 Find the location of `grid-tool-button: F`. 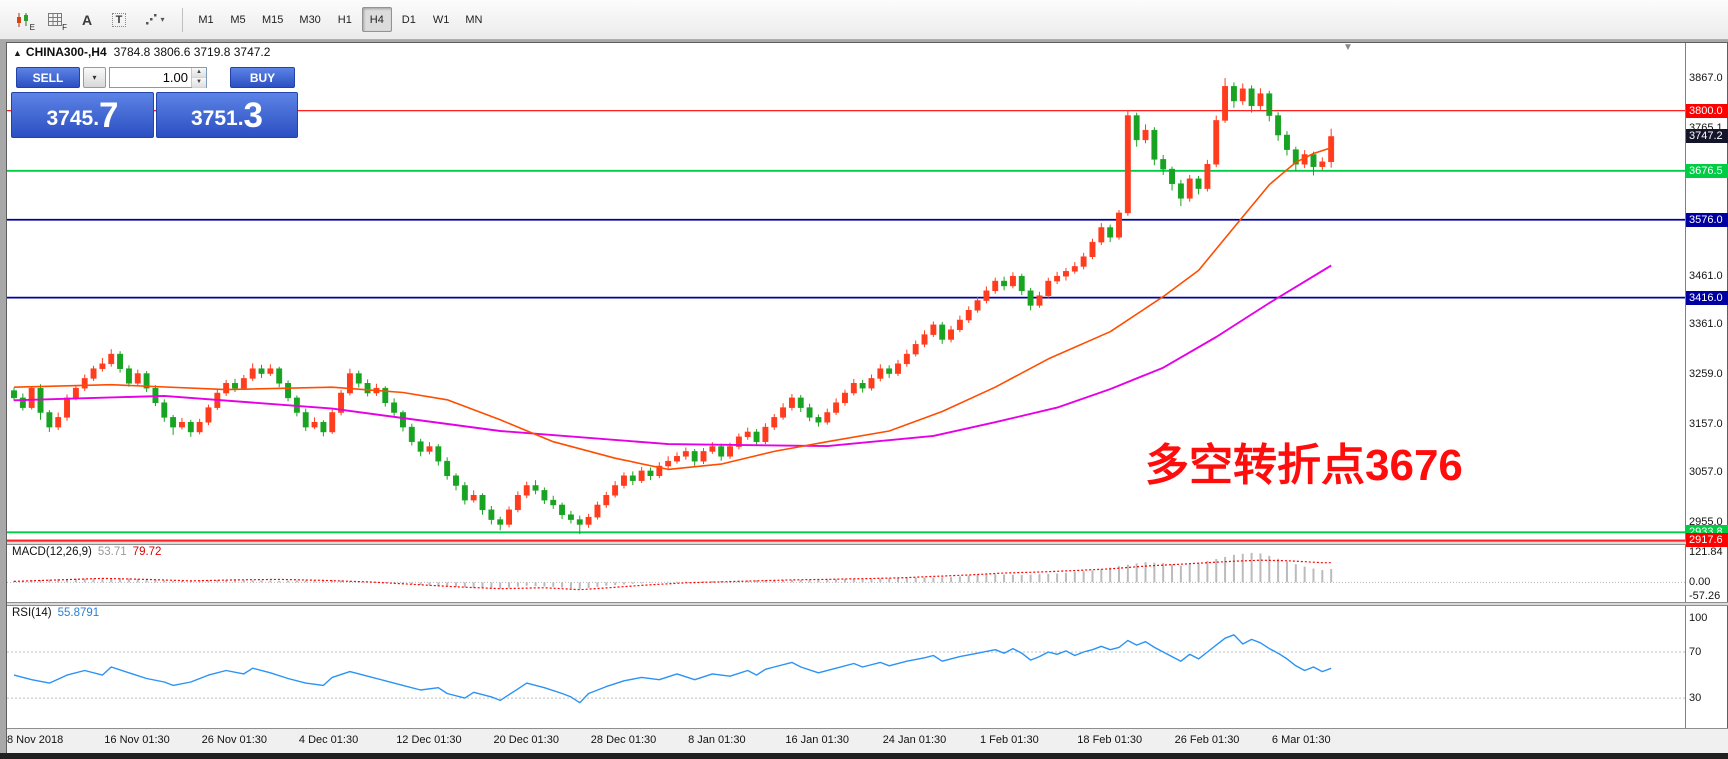

grid-tool-button: F is located at coordinates (55, 20).